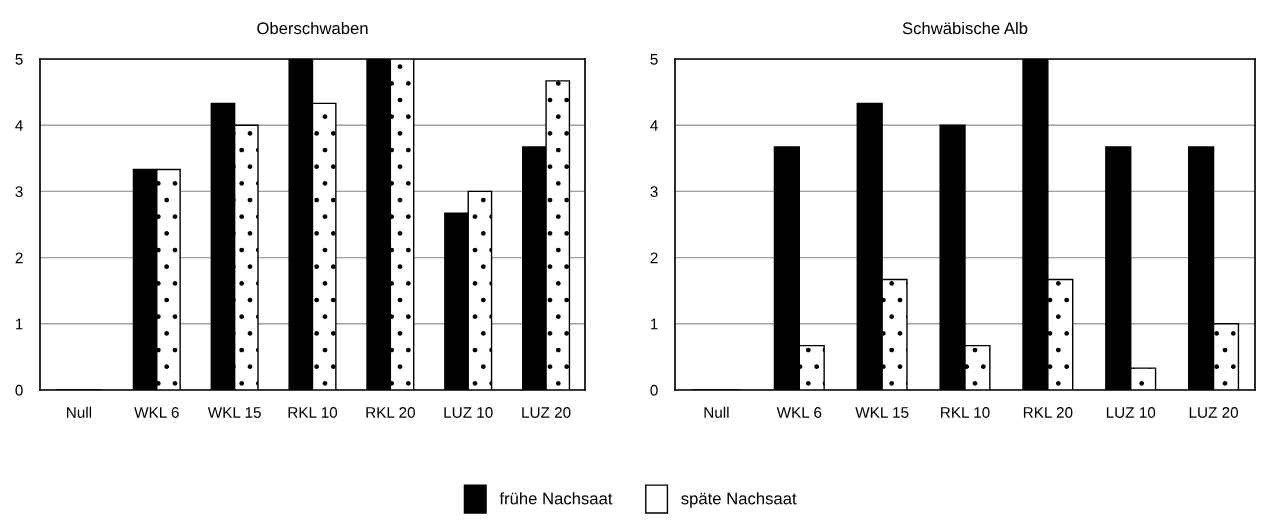 This screenshot has width=1261, height=528. What do you see at coordinates (965, 28) in the screenshot?
I see `chart-title: Schwäbische Alb` at bounding box center [965, 28].